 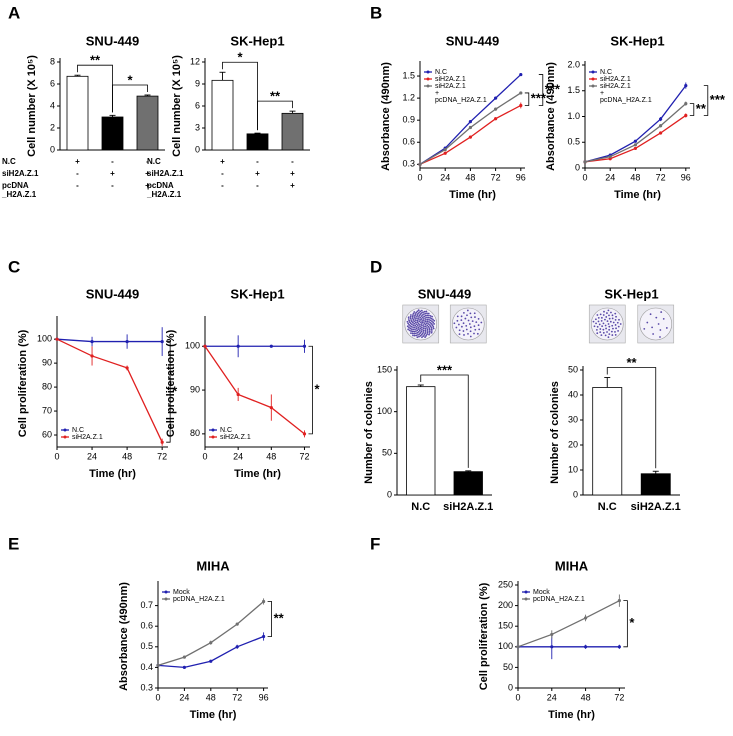 I want to click on y-tick-label: 0, so click(x=197, y=149).